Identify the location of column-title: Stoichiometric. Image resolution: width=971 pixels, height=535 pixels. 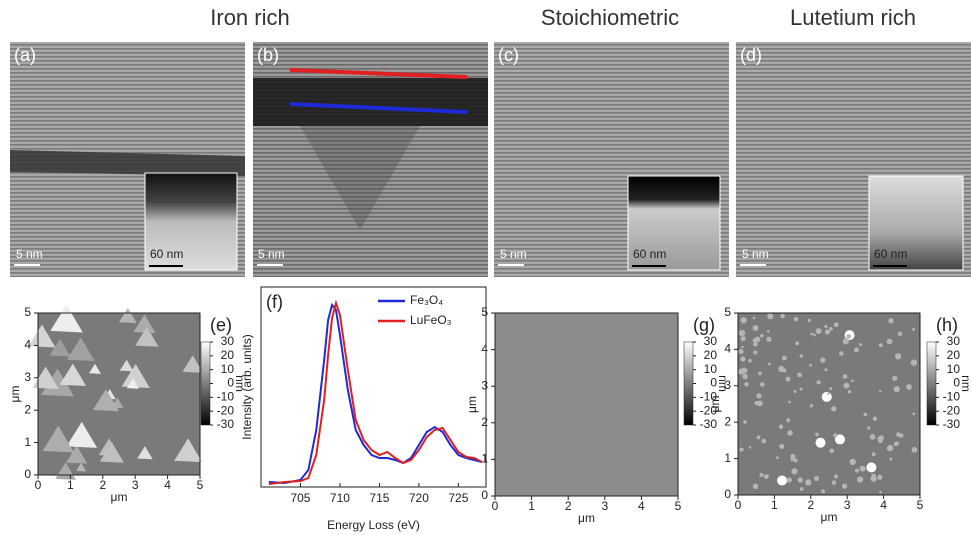
(610, 17).